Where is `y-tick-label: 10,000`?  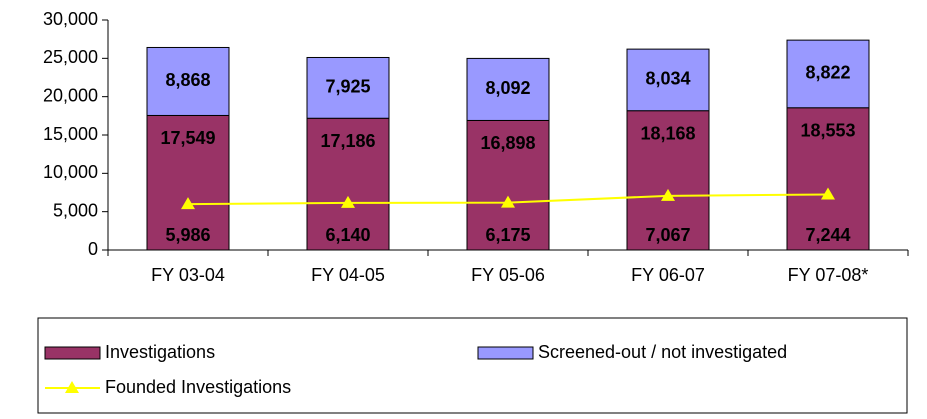 y-tick-label: 10,000 is located at coordinates (70, 172).